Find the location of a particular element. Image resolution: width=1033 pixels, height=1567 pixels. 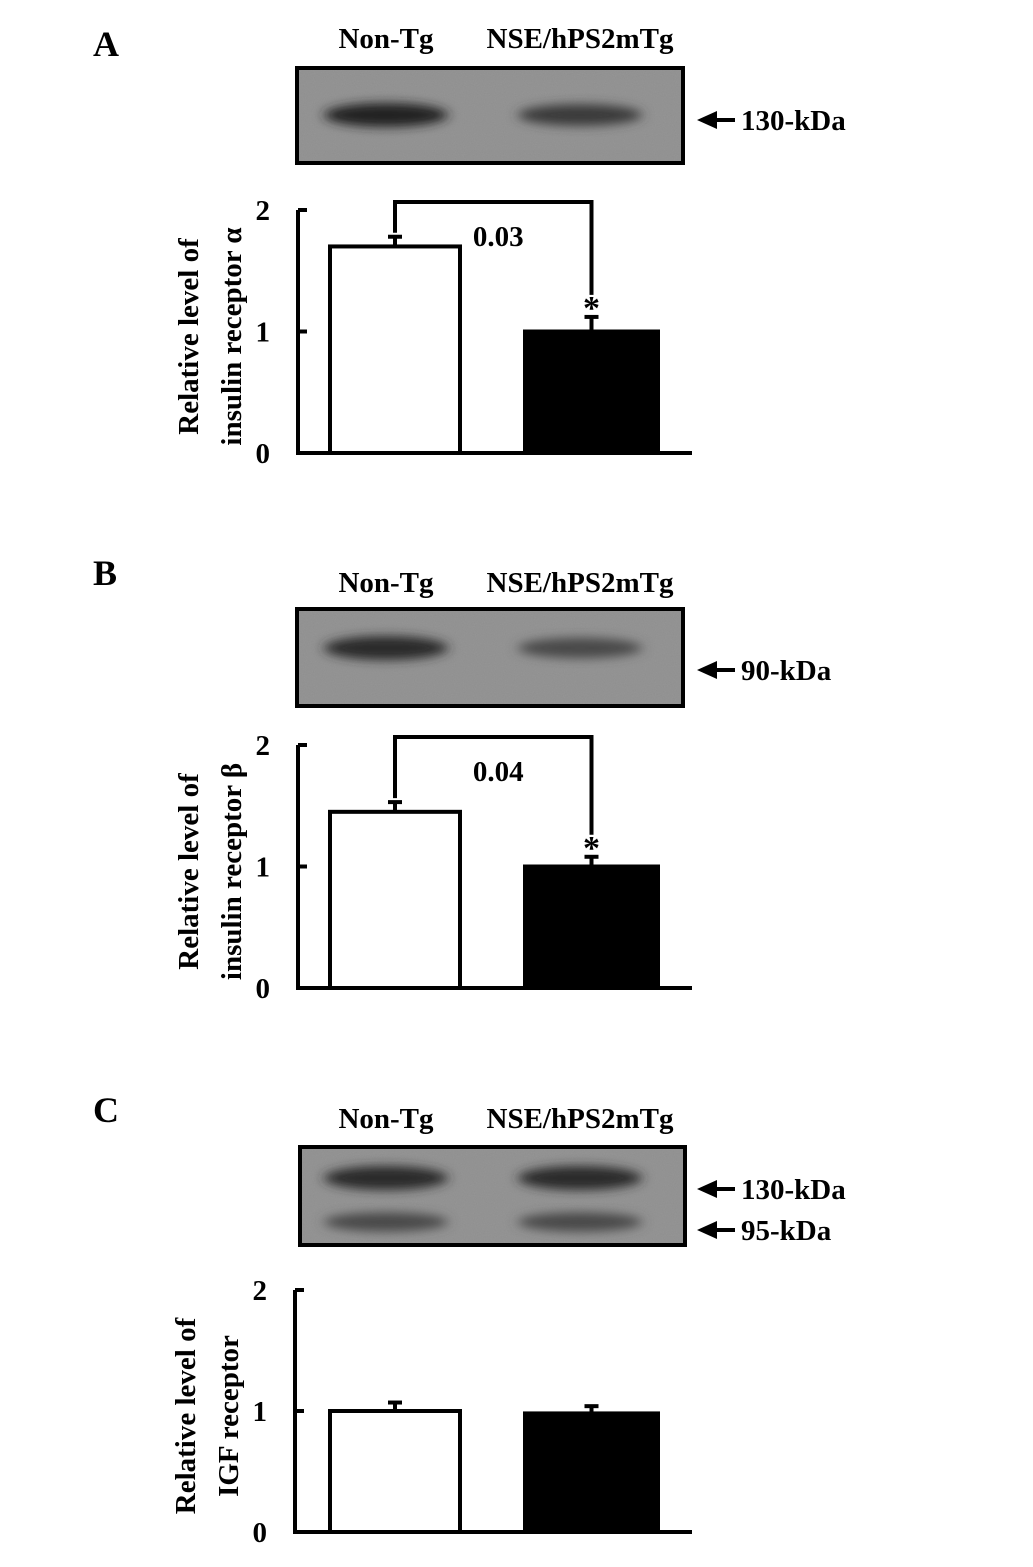

y-axis-label: insulin receptor α is located at coordinates (232, 336).